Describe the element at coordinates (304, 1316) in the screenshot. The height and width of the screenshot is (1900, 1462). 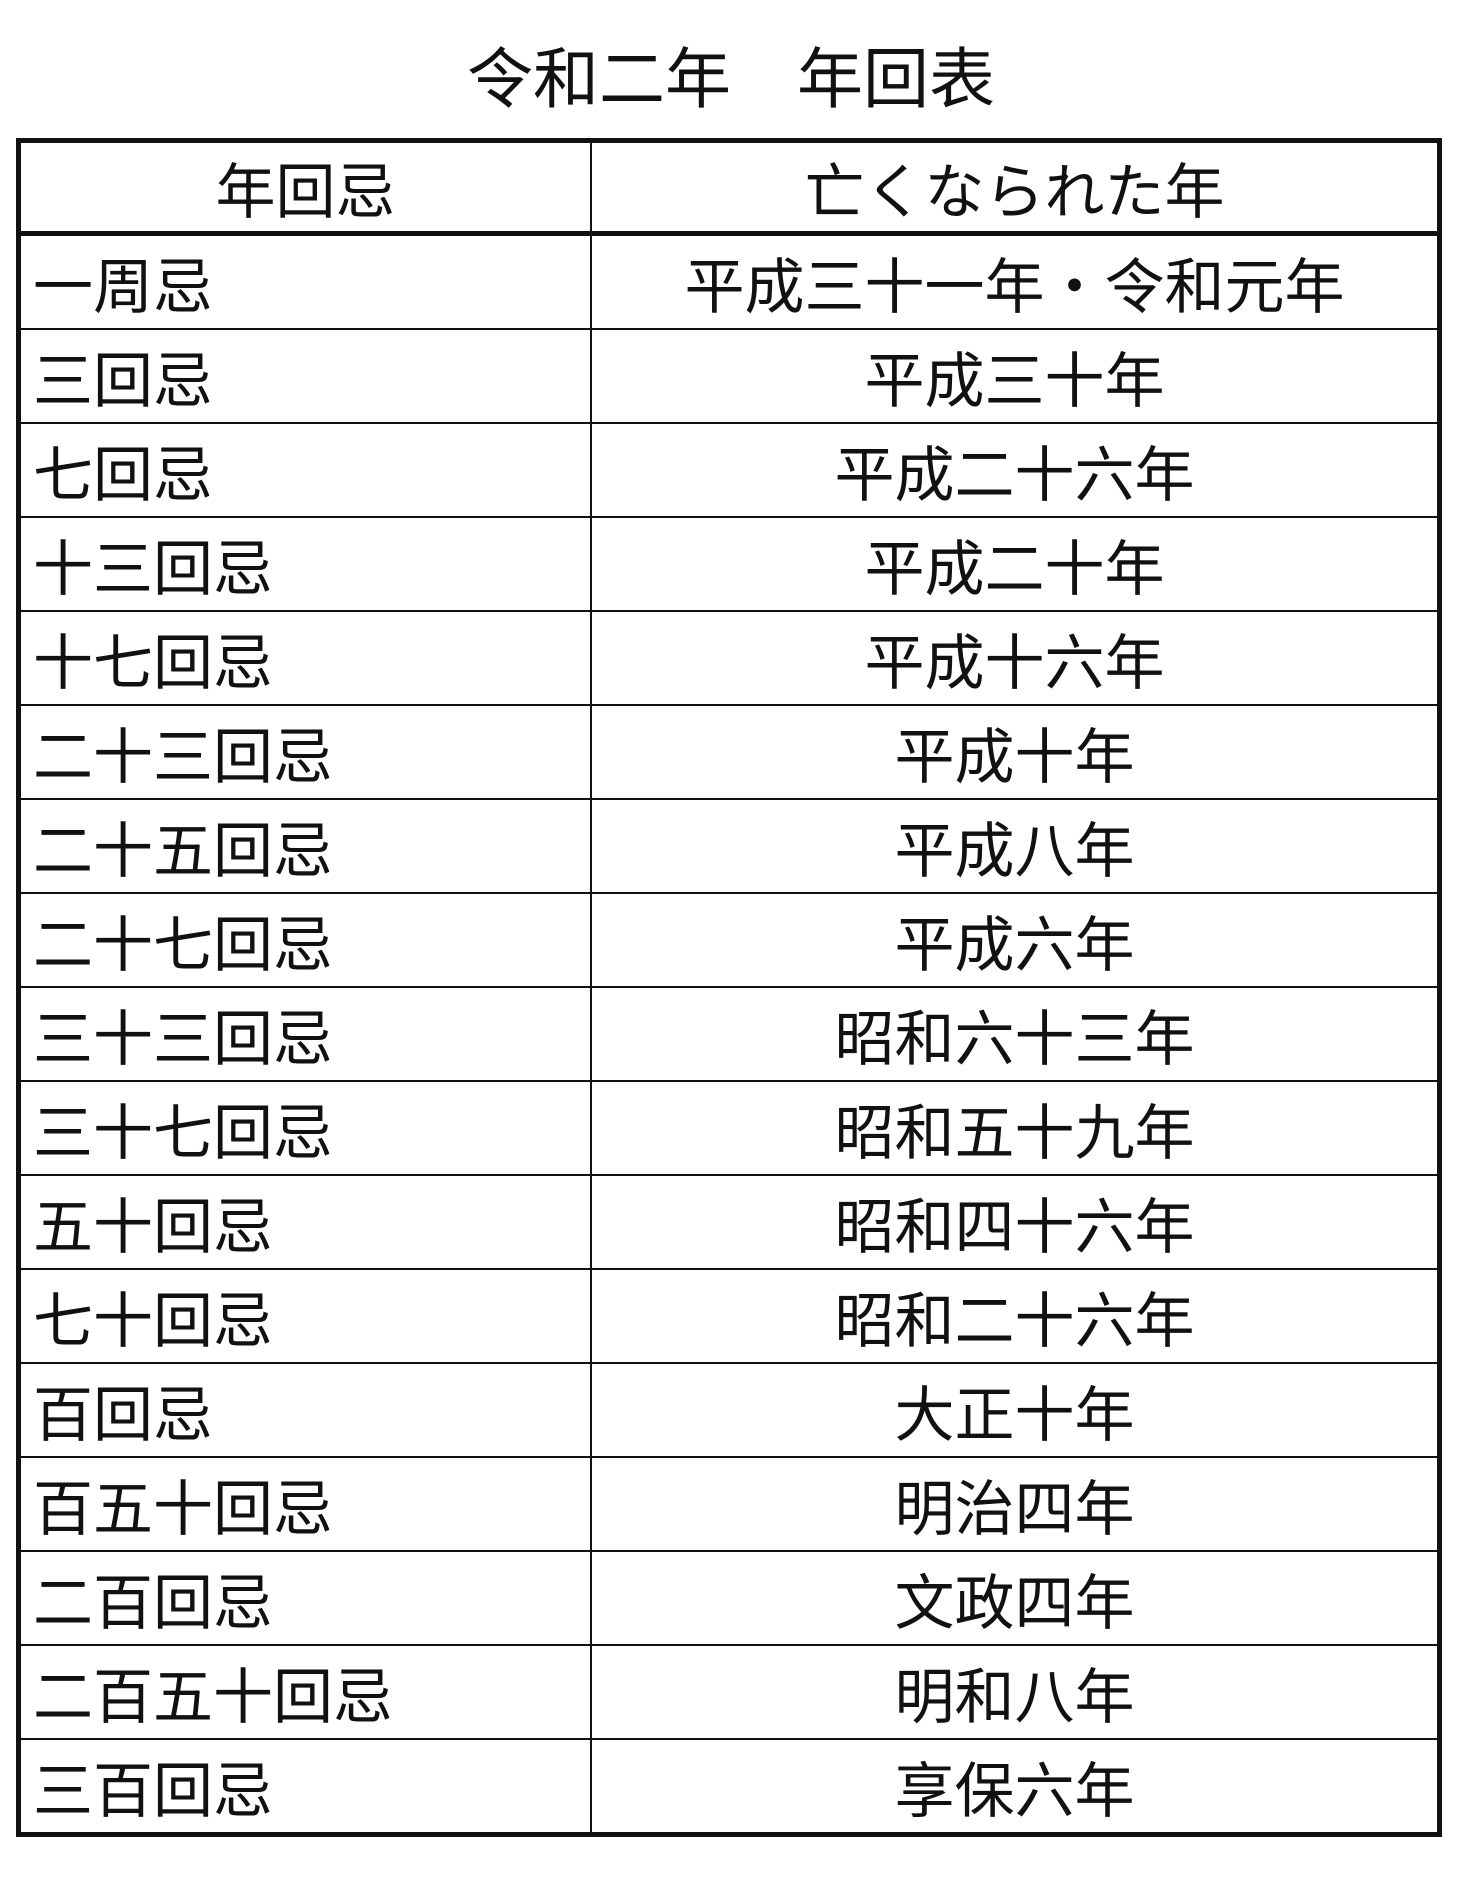
I see `cell: 七十回忌` at that location.